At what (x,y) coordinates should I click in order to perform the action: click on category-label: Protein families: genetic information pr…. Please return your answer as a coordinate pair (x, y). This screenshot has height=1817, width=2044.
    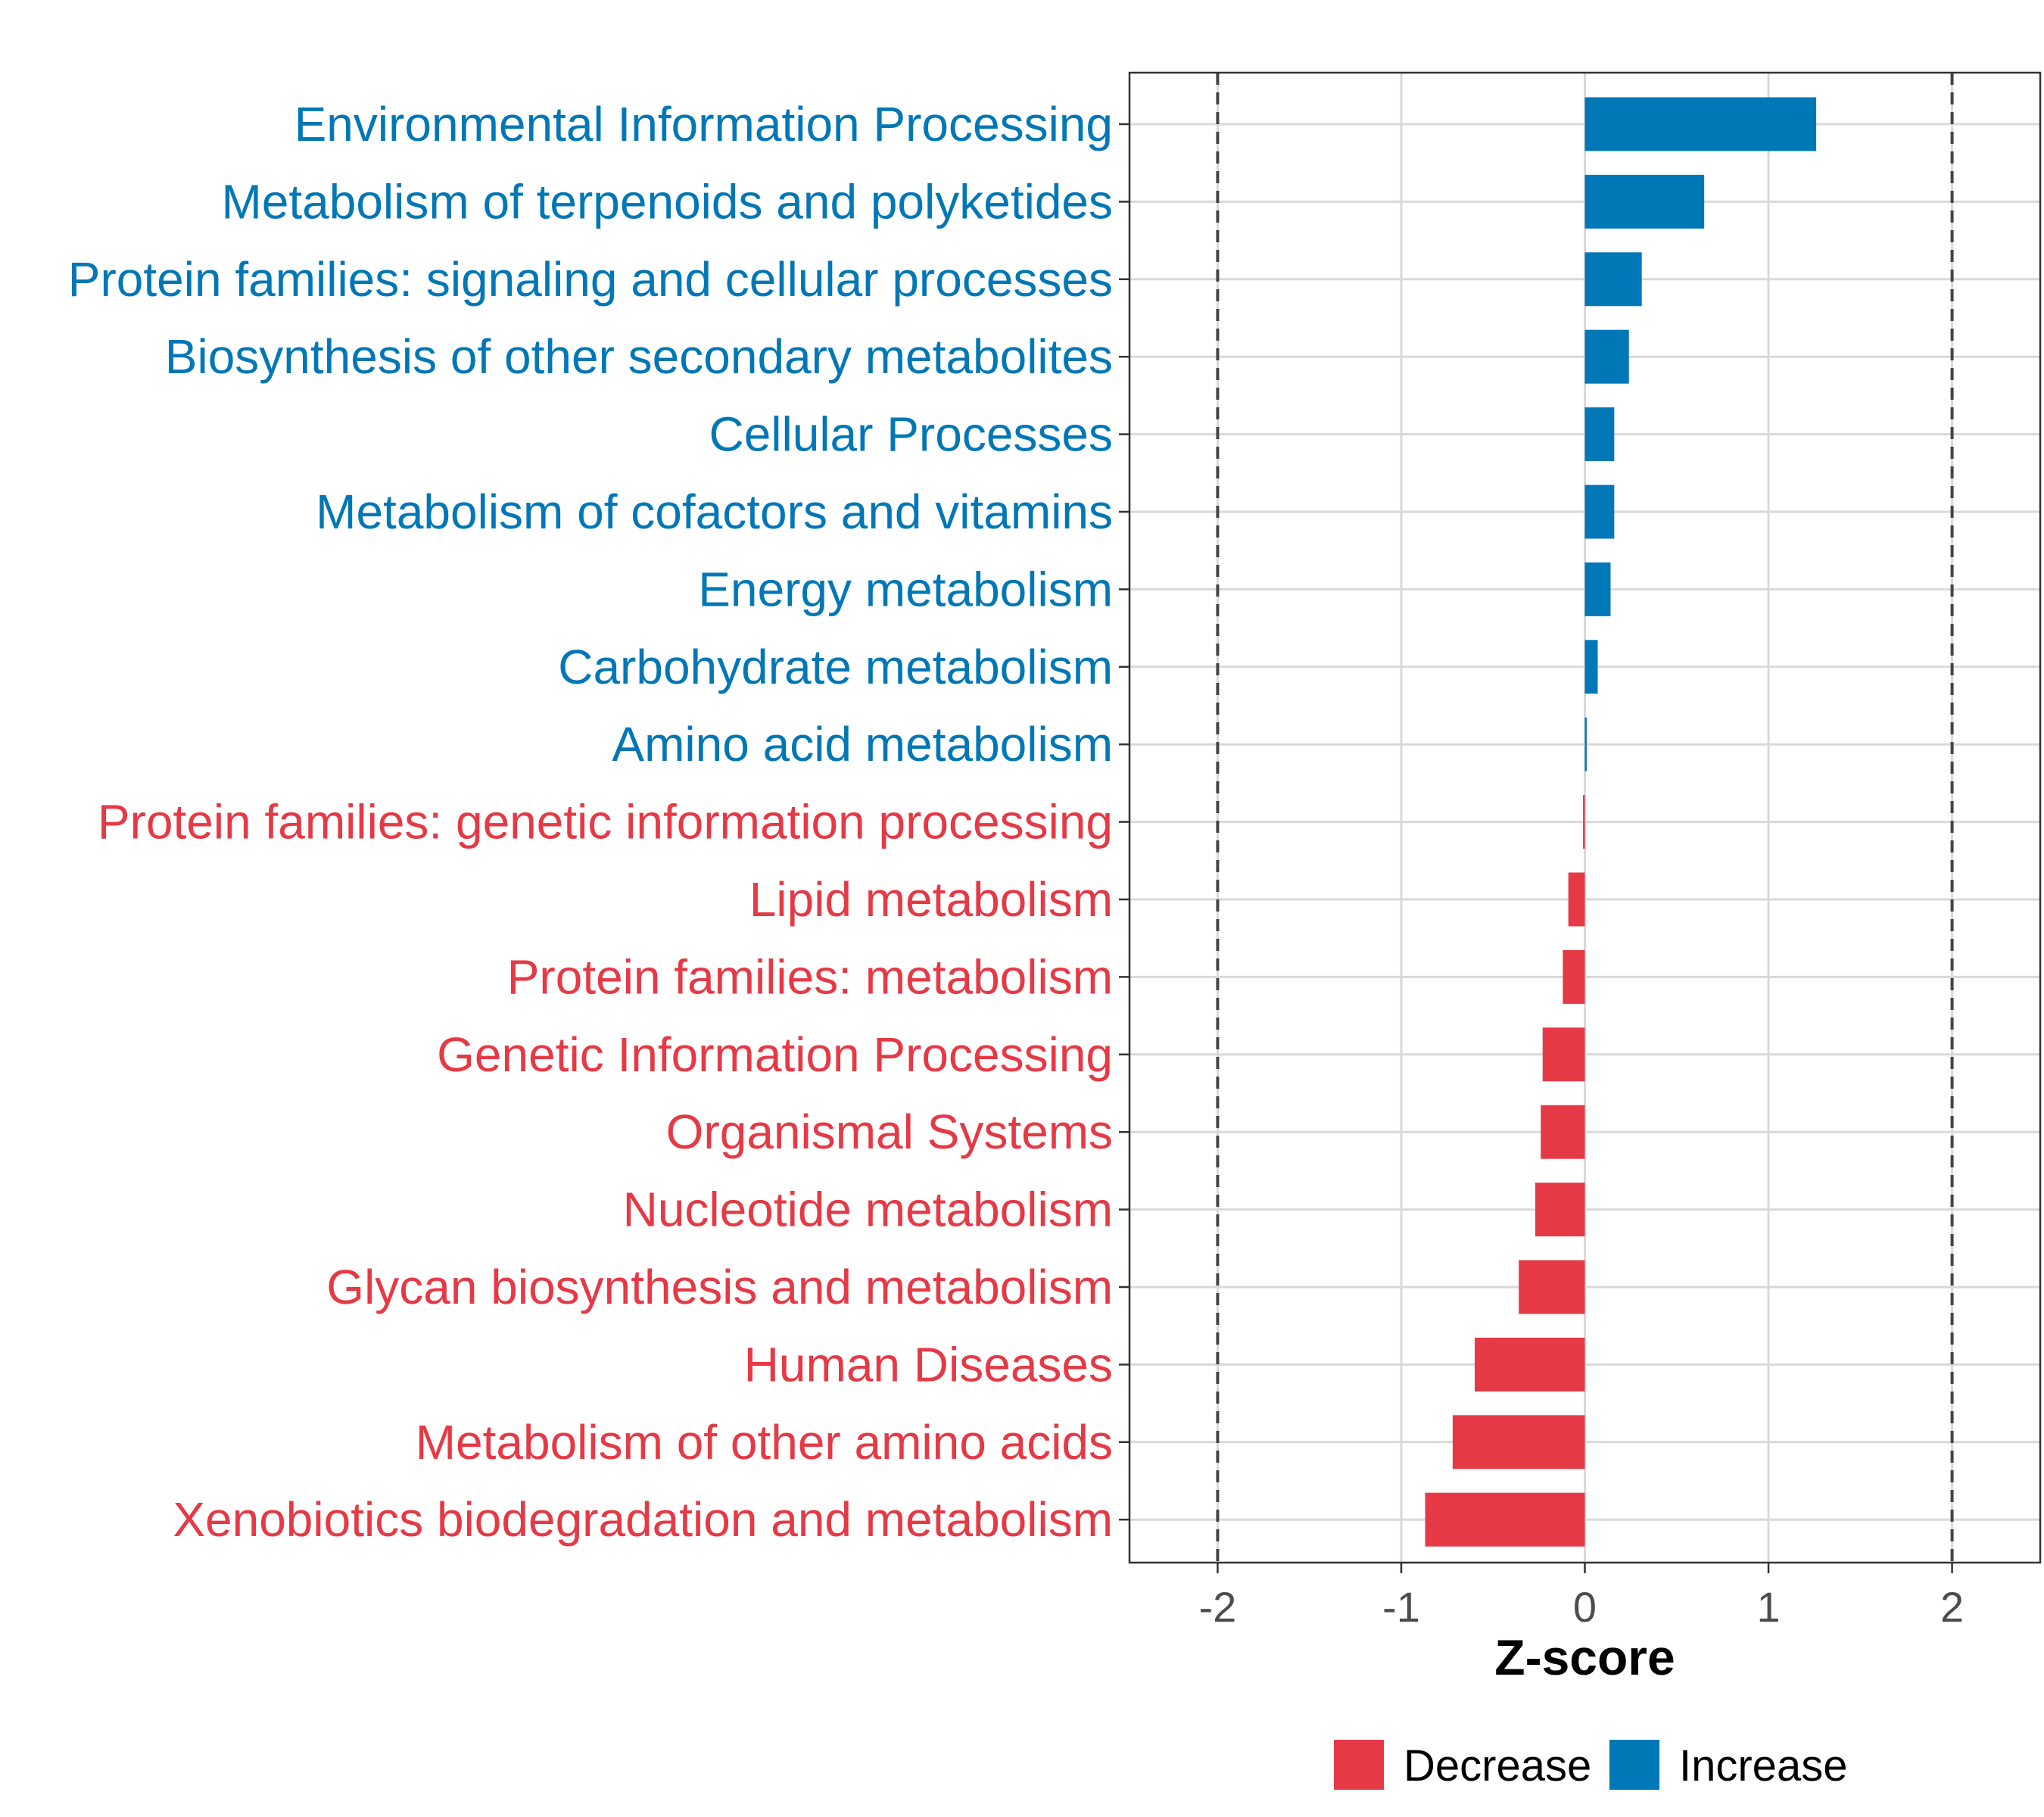
    Looking at the image, I should click on (605, 822).